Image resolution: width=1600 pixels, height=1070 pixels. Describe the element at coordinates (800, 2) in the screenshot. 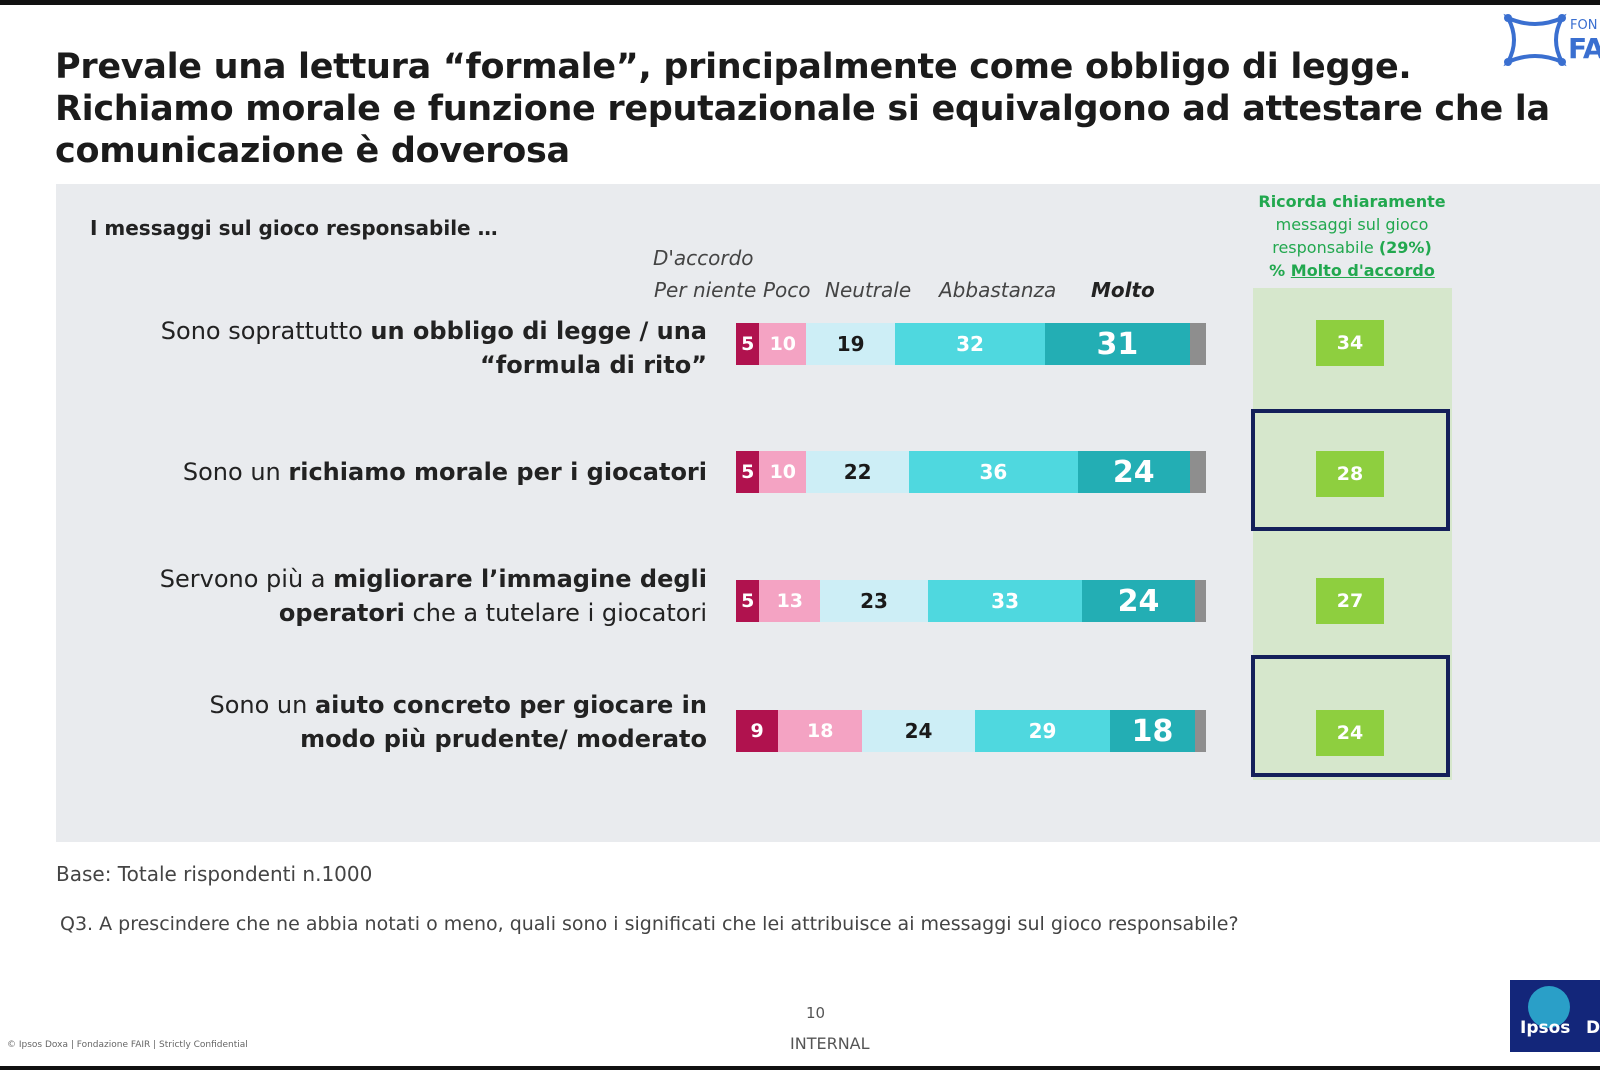

I see `top-border` at that location.